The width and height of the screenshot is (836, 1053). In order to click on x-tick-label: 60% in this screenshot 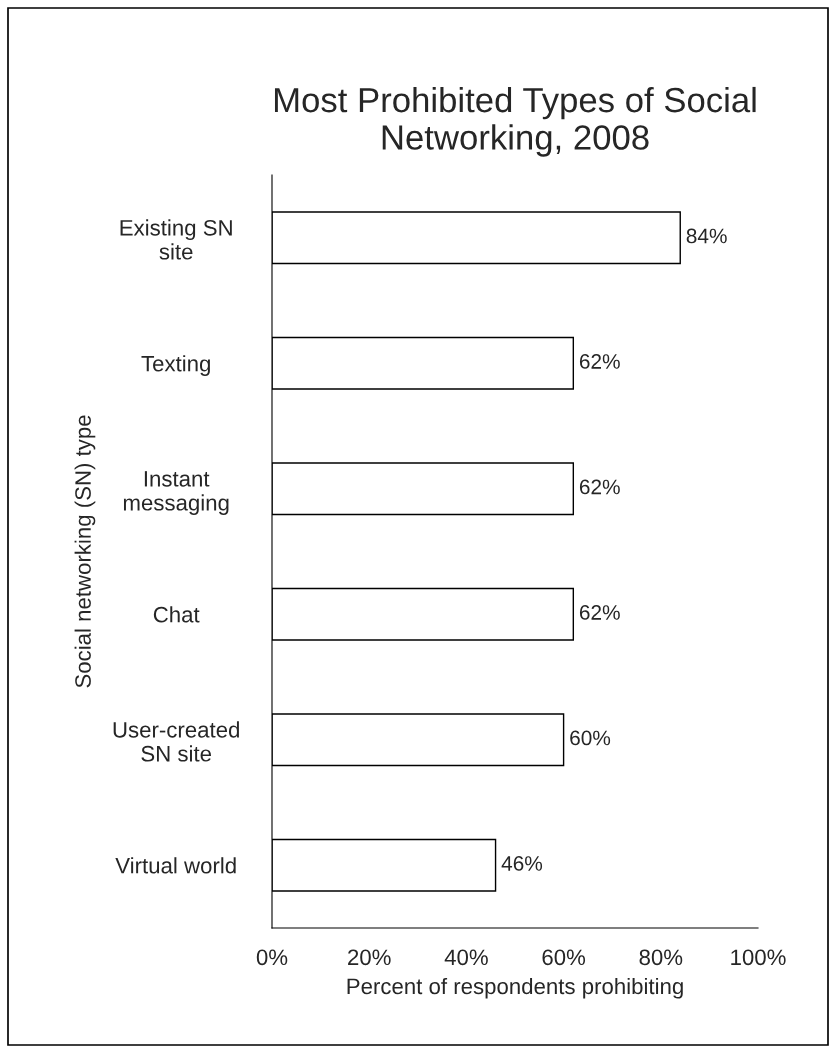, I will do `click(564, 957)`.